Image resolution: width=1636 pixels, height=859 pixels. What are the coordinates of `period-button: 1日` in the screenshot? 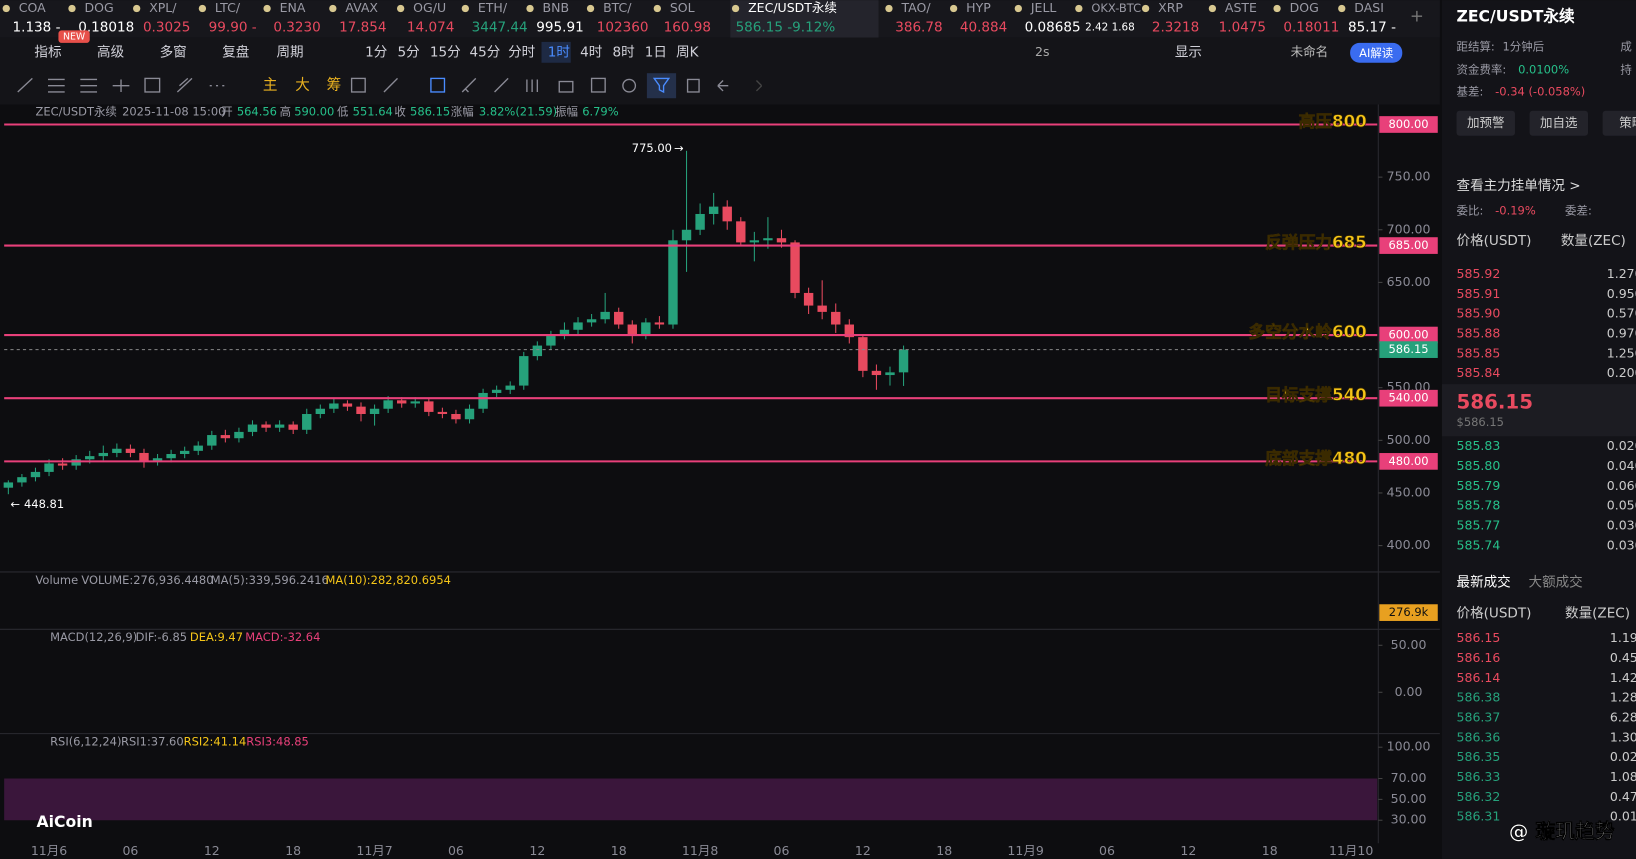 It's located at (656, 52).